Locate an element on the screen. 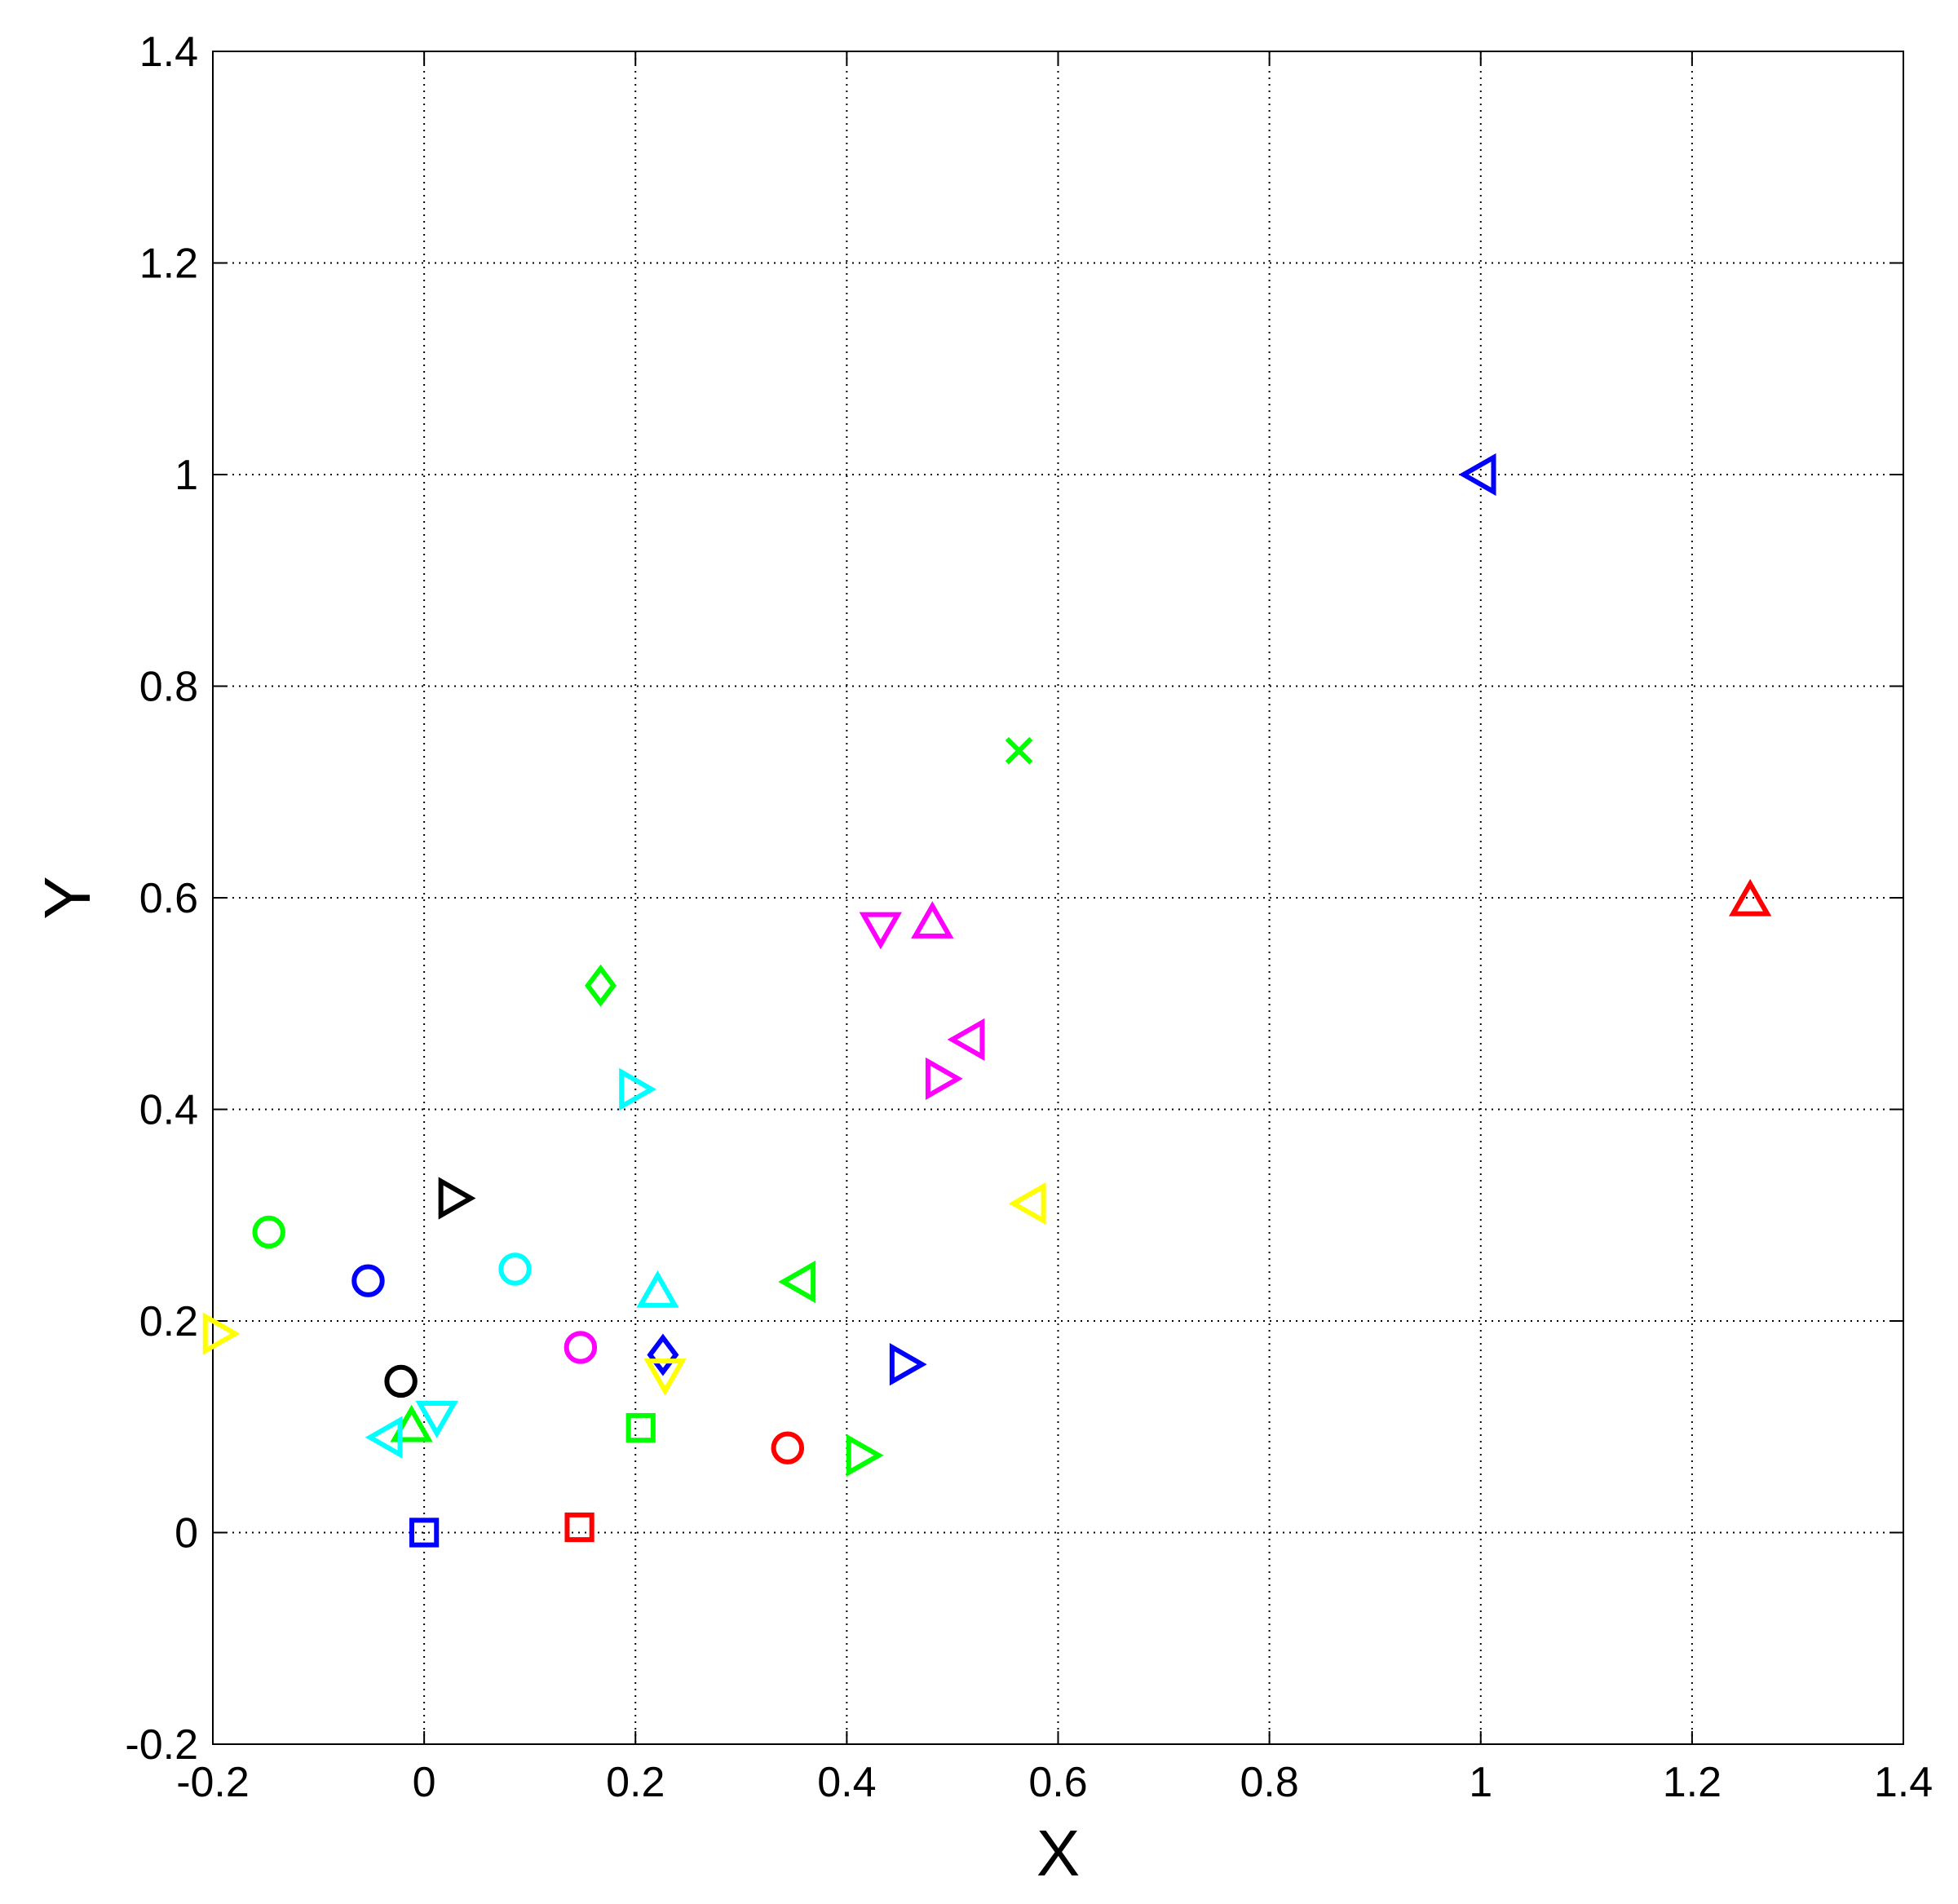 Image resolution: width=1958 pixels, height=1904 pixels. y-tick-label: -0.2 is located at coordinates (161, 1745).